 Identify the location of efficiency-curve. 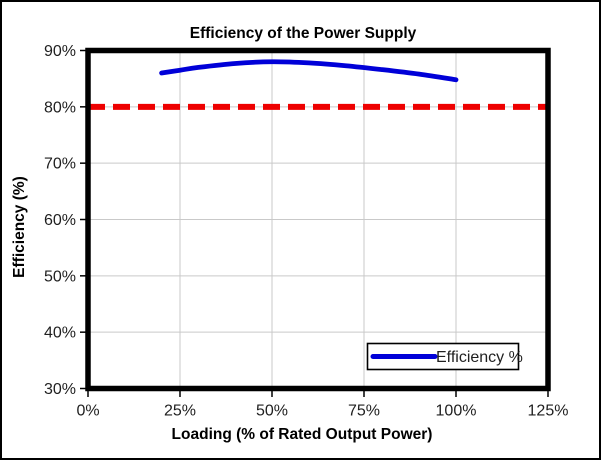
(309, 71).